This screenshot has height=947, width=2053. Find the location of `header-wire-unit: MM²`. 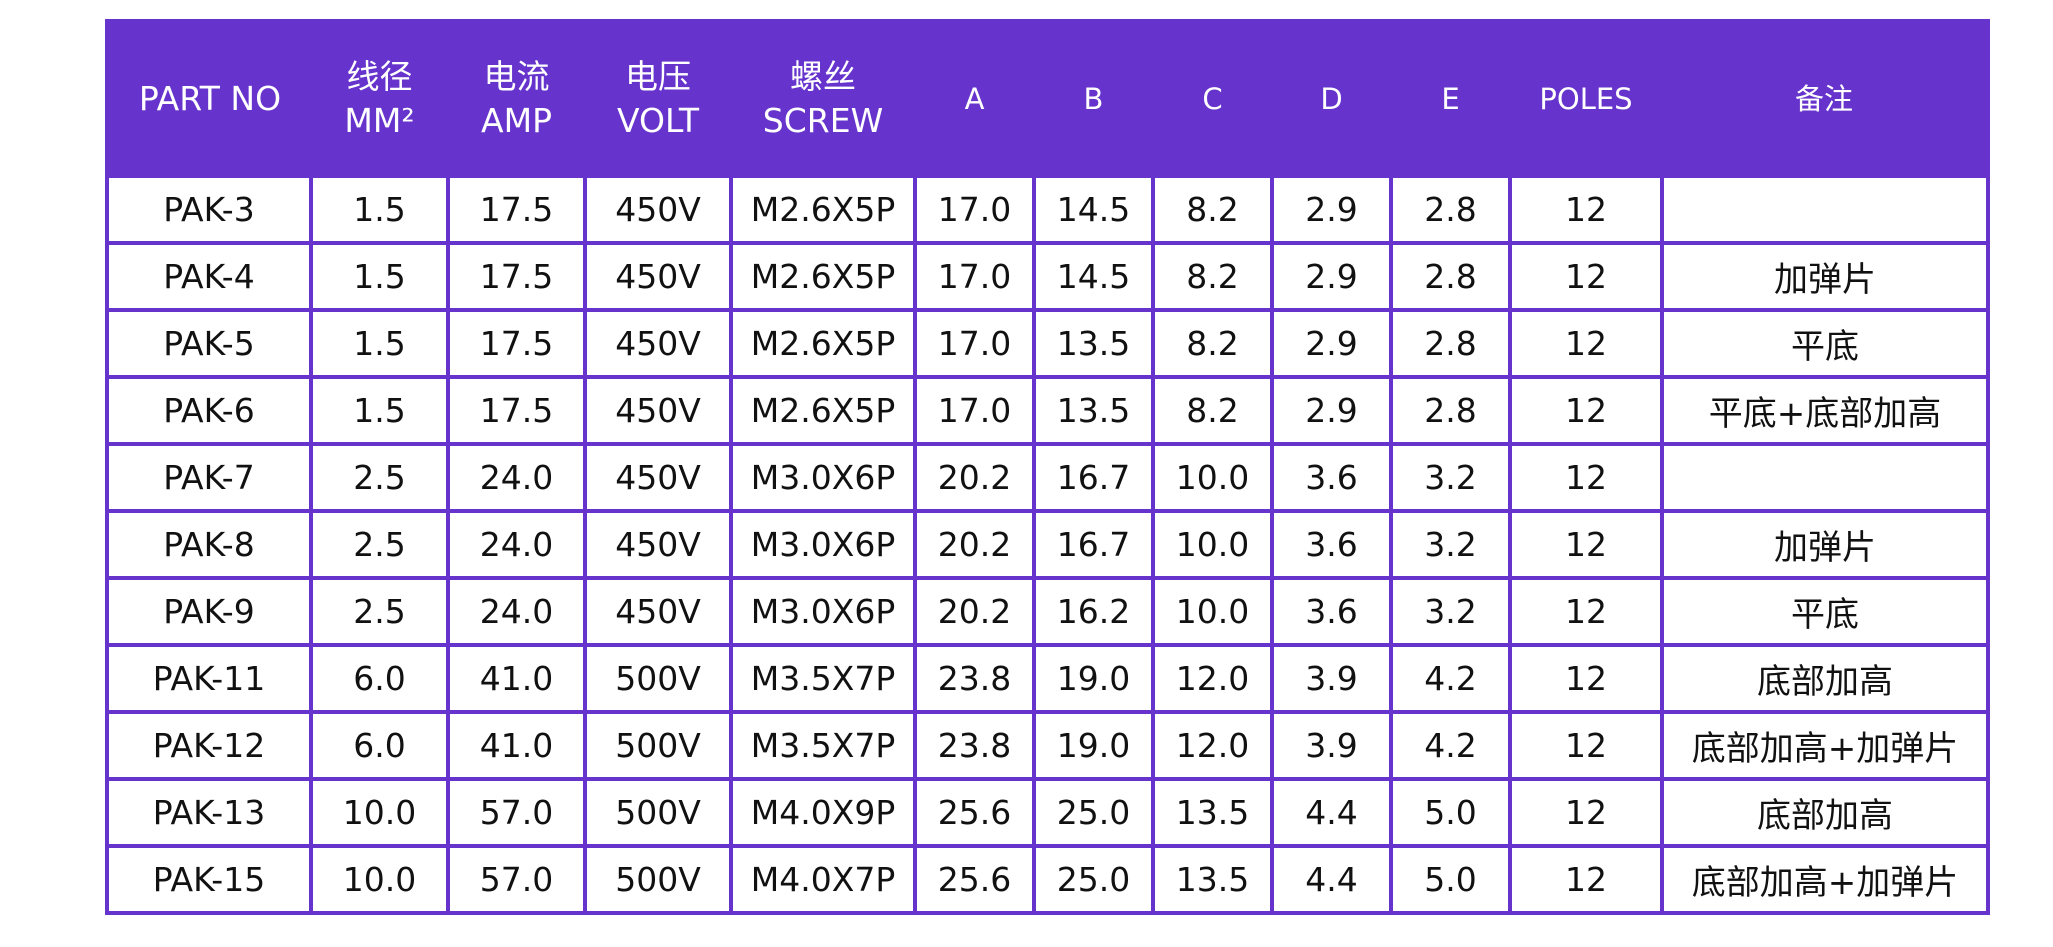

header-wire-unit: MM² is located at coordinates (379, 120).